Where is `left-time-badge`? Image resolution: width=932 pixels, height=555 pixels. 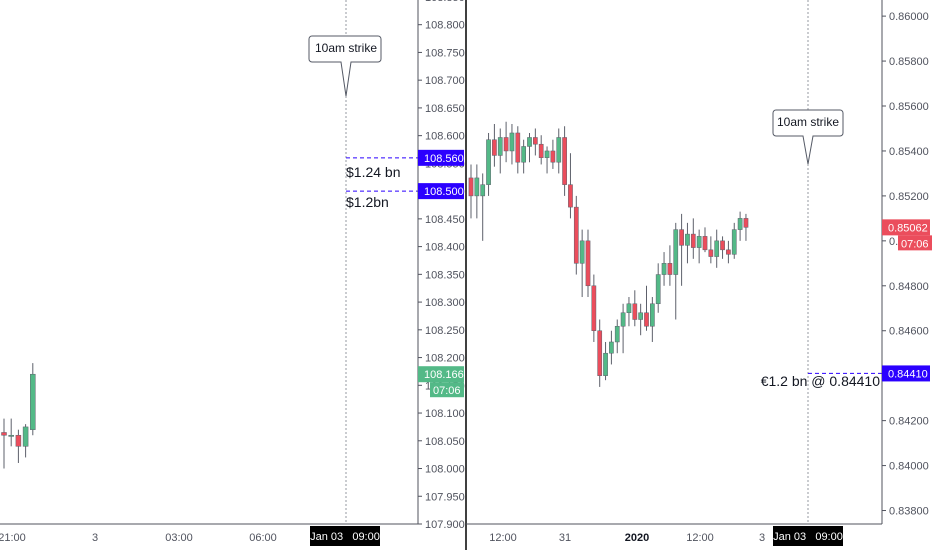 left-time-badge is located at coordinates (345, 536).